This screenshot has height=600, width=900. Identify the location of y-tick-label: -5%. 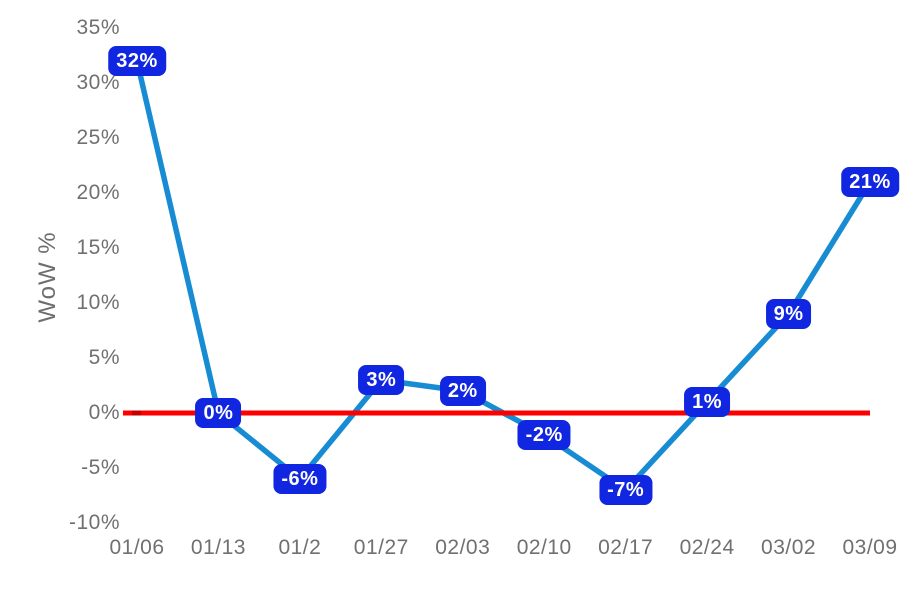
(100, 467).